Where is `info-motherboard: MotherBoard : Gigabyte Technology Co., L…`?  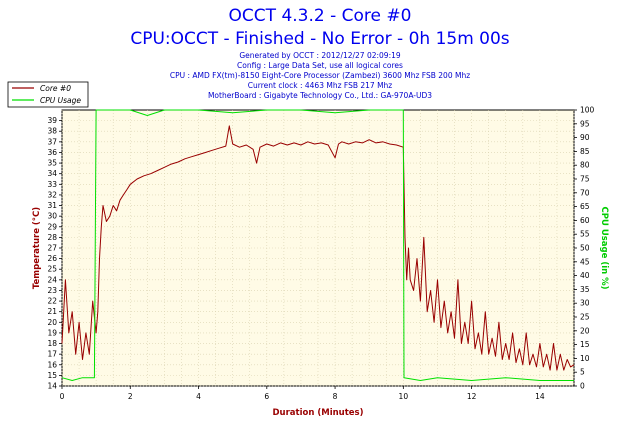
info-motherboard: MotherBoard : Gigabyte Technology Co., L… is located at coordinates (320, 95).